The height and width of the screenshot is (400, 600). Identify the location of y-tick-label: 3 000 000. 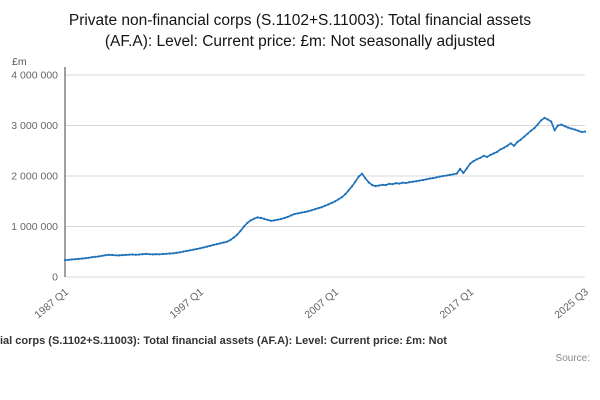
(34, 126).